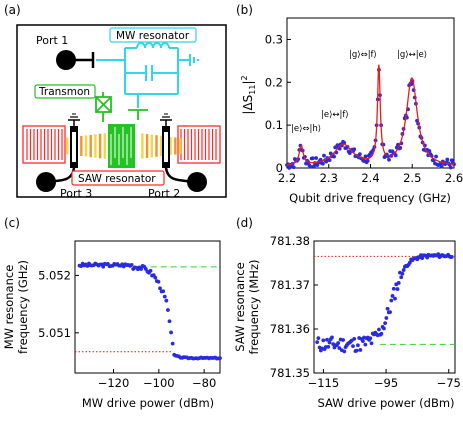 This screenshot has height=423, width=463. What do you see at coordinates (54, 275) in the screenshot?
I see `y-tick-label: 5.052` at bounding box center [54, 275].